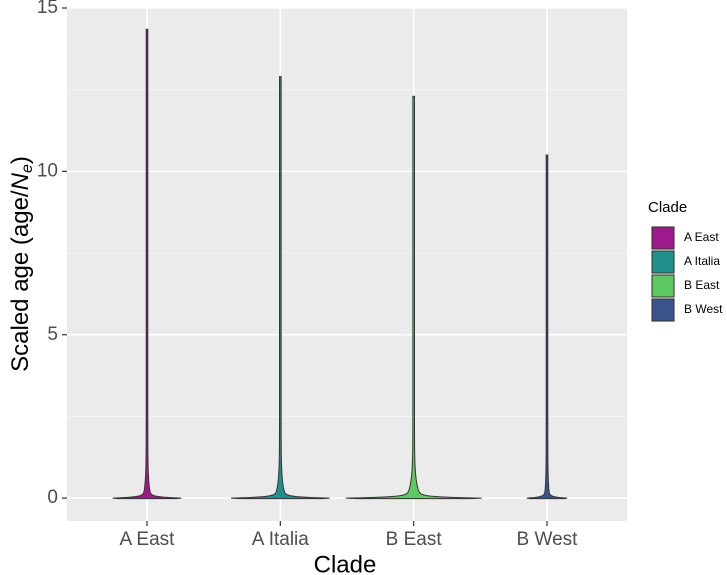 The height and width of the screenshot is (575, 727). Describe the element at coordinates (703, 309) in the screenshot. I see `legend-label: B West` at that location.